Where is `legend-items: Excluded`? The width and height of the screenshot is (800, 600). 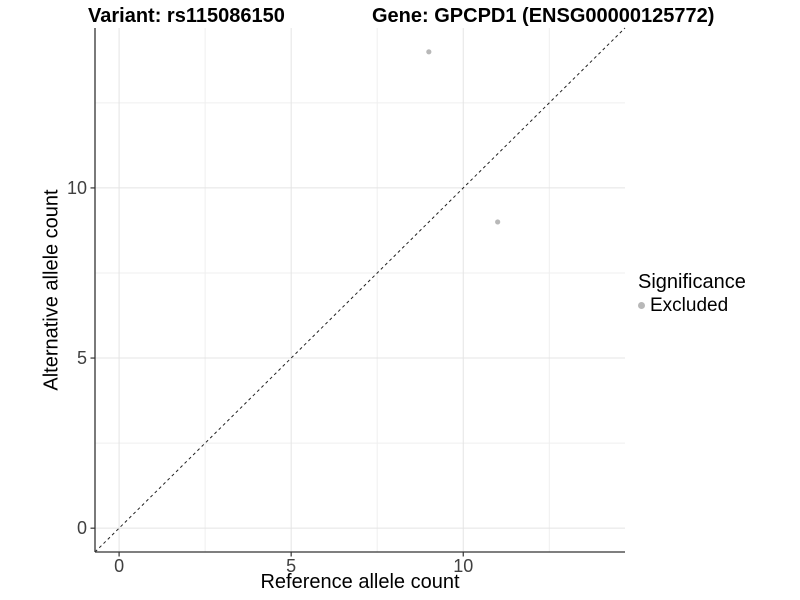
legend-items: Excluded is located at coordinates (692, 305).